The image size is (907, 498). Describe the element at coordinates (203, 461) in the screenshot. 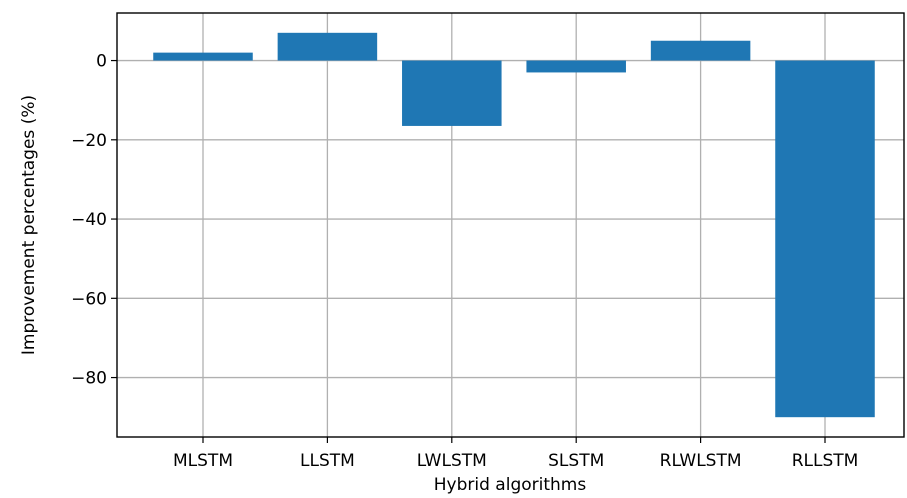

I see `x-tick-label: MLSTM` at that location.